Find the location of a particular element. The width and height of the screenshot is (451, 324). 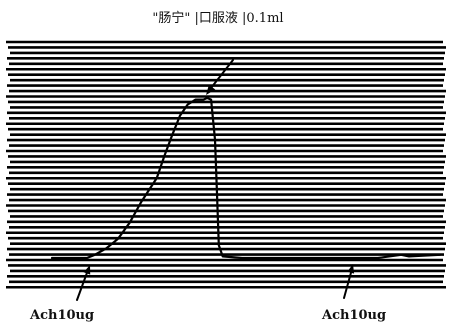

figure-title: "肠宁" |口服液 |0.1ml is located at coordinates (217, 18).